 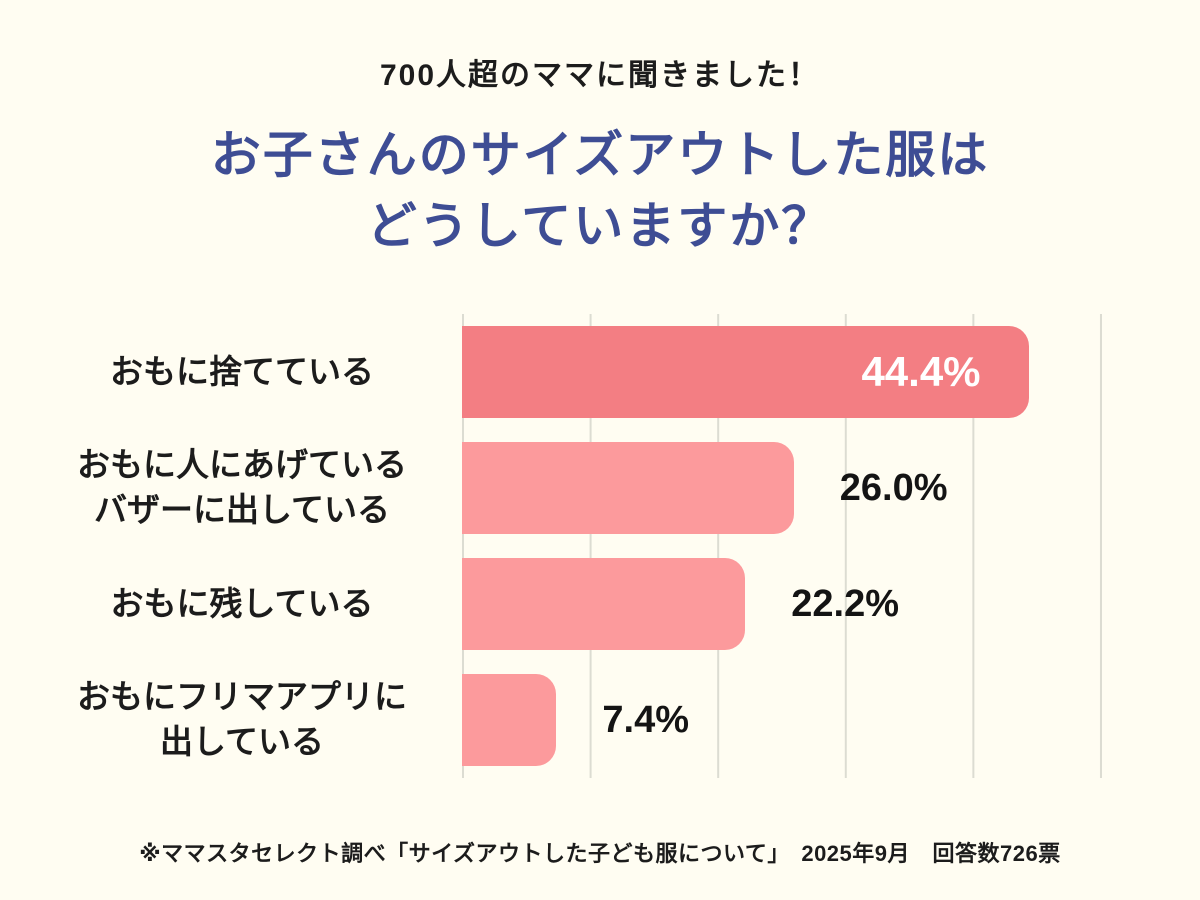 I want to click on plot-area: 26.0%, so click(x=782, y=488).